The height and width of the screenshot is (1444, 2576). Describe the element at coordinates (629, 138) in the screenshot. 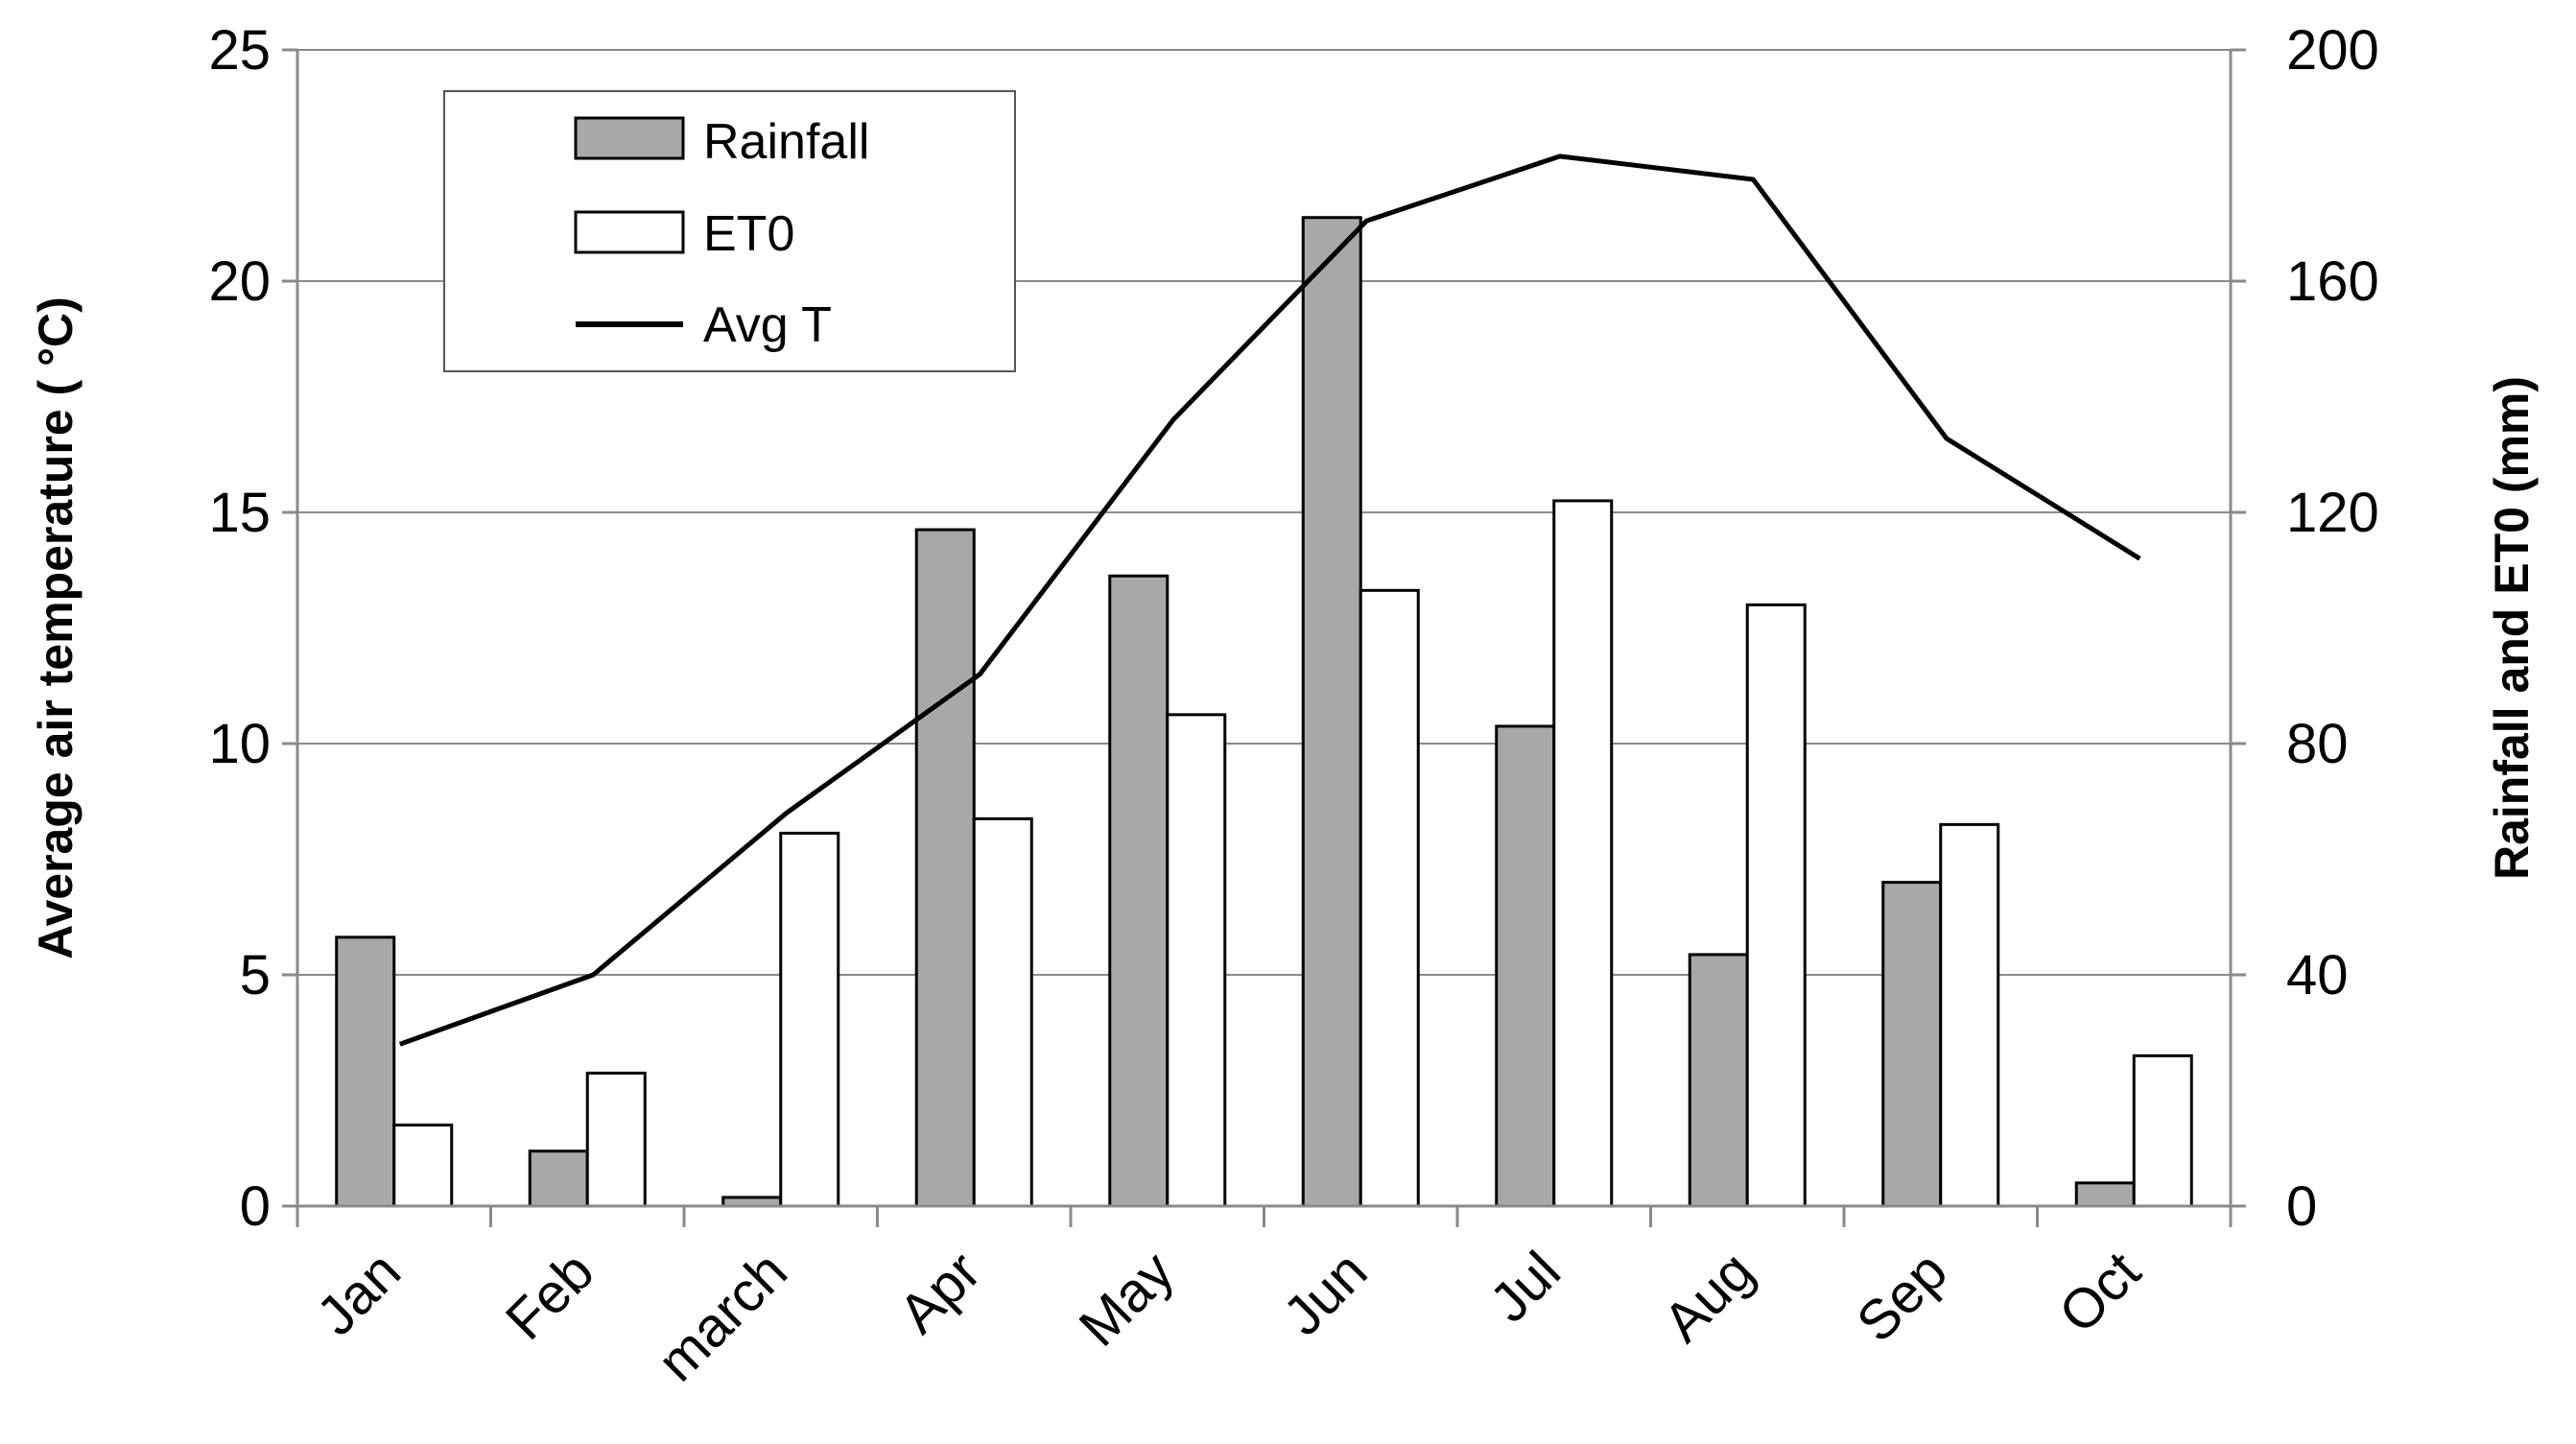

I see `legend-swatch-rainfall` at that location.